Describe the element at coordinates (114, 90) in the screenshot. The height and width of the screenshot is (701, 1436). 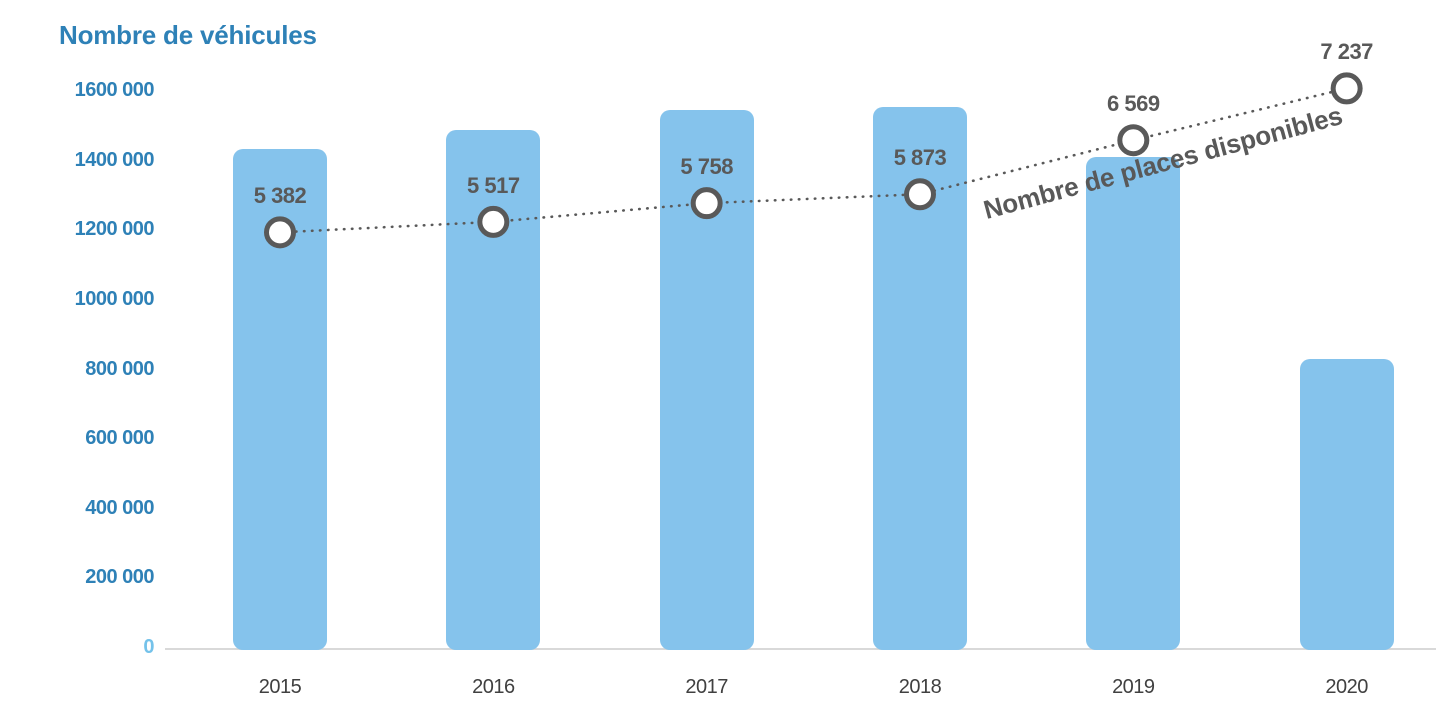
I see `y-axis-tick-label: 1600 000` at that location.